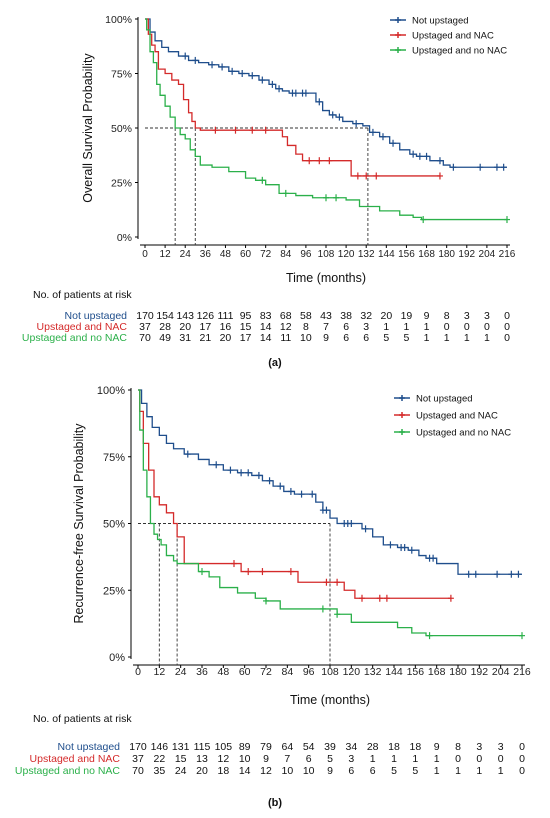  What do you see at coordinates (287, 747) in the screenshot?
I see `risk-table-cell: 64` at bounding box center [287, 747].